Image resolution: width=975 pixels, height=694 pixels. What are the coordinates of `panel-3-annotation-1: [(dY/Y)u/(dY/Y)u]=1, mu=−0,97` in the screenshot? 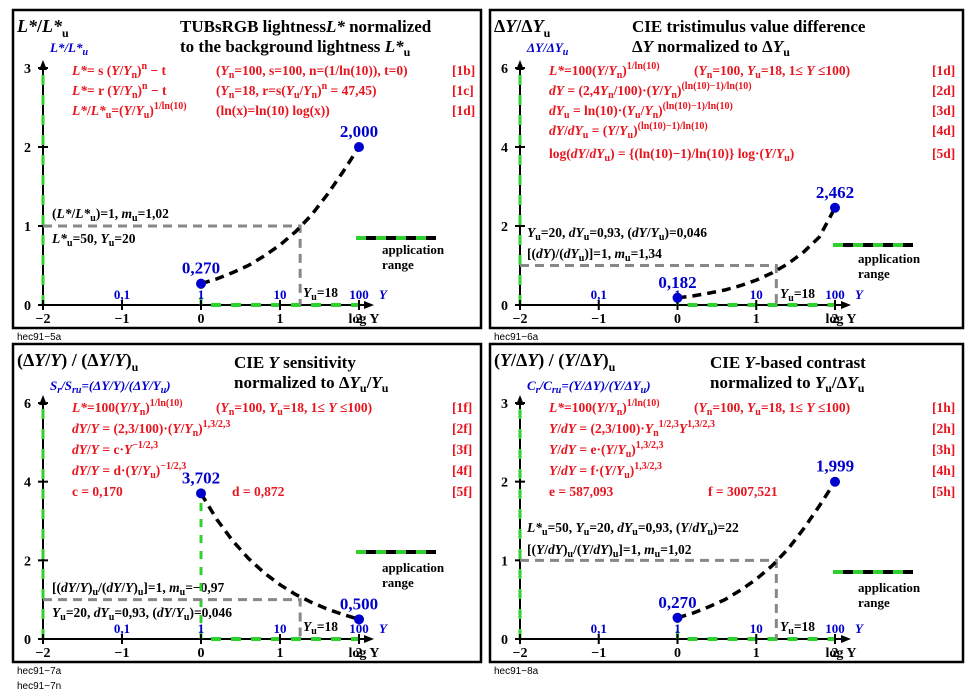 It's located at (138, 589).